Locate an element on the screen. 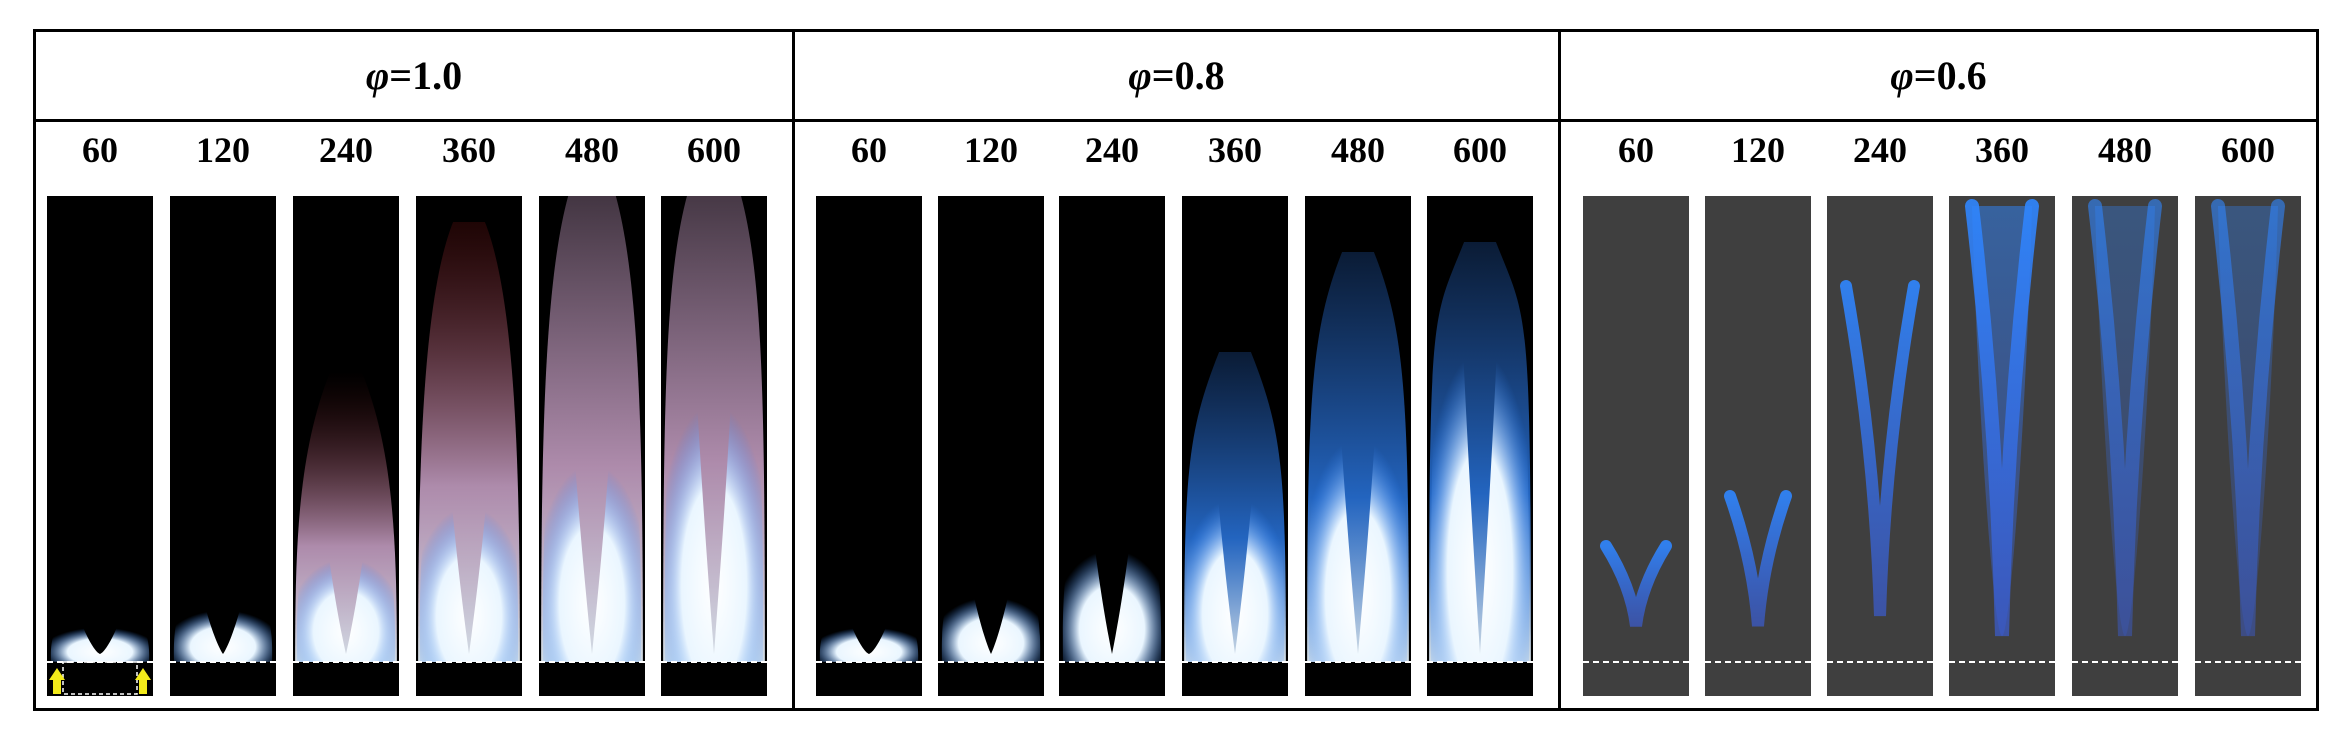 This screenshot has width=2342, height=743. header-divider is located at coordinates (1176, 120).